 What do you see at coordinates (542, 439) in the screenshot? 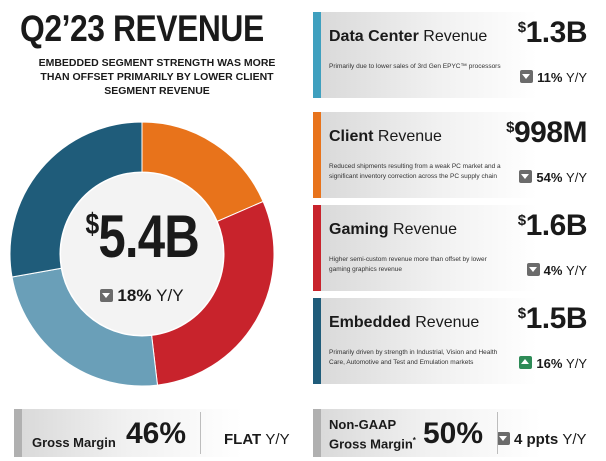
I see `non-gaap-change: 4 ppts Y/Y` at bounding box center [542, 439].